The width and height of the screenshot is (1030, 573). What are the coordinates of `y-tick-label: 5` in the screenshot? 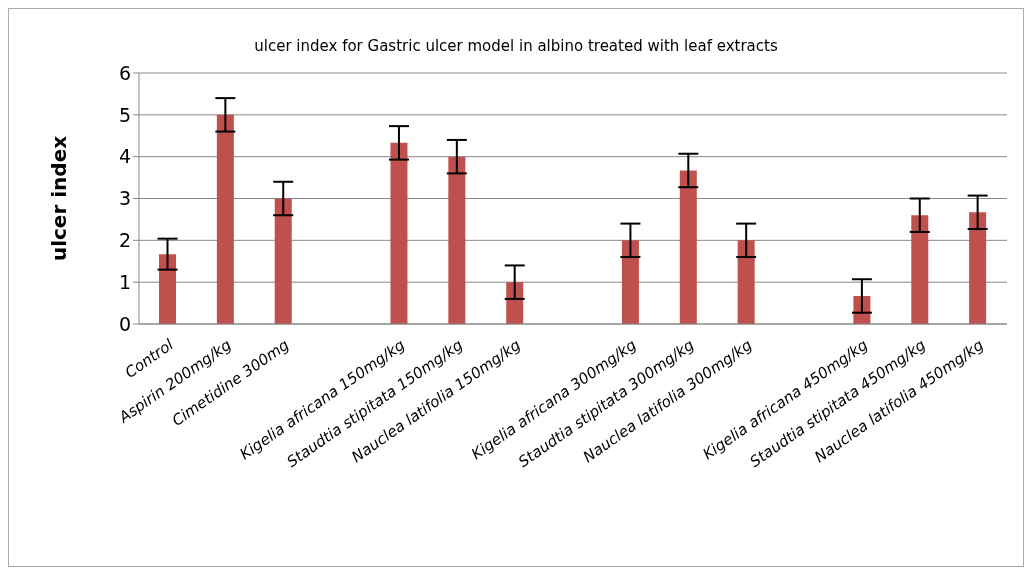 It's located at (124, 114).